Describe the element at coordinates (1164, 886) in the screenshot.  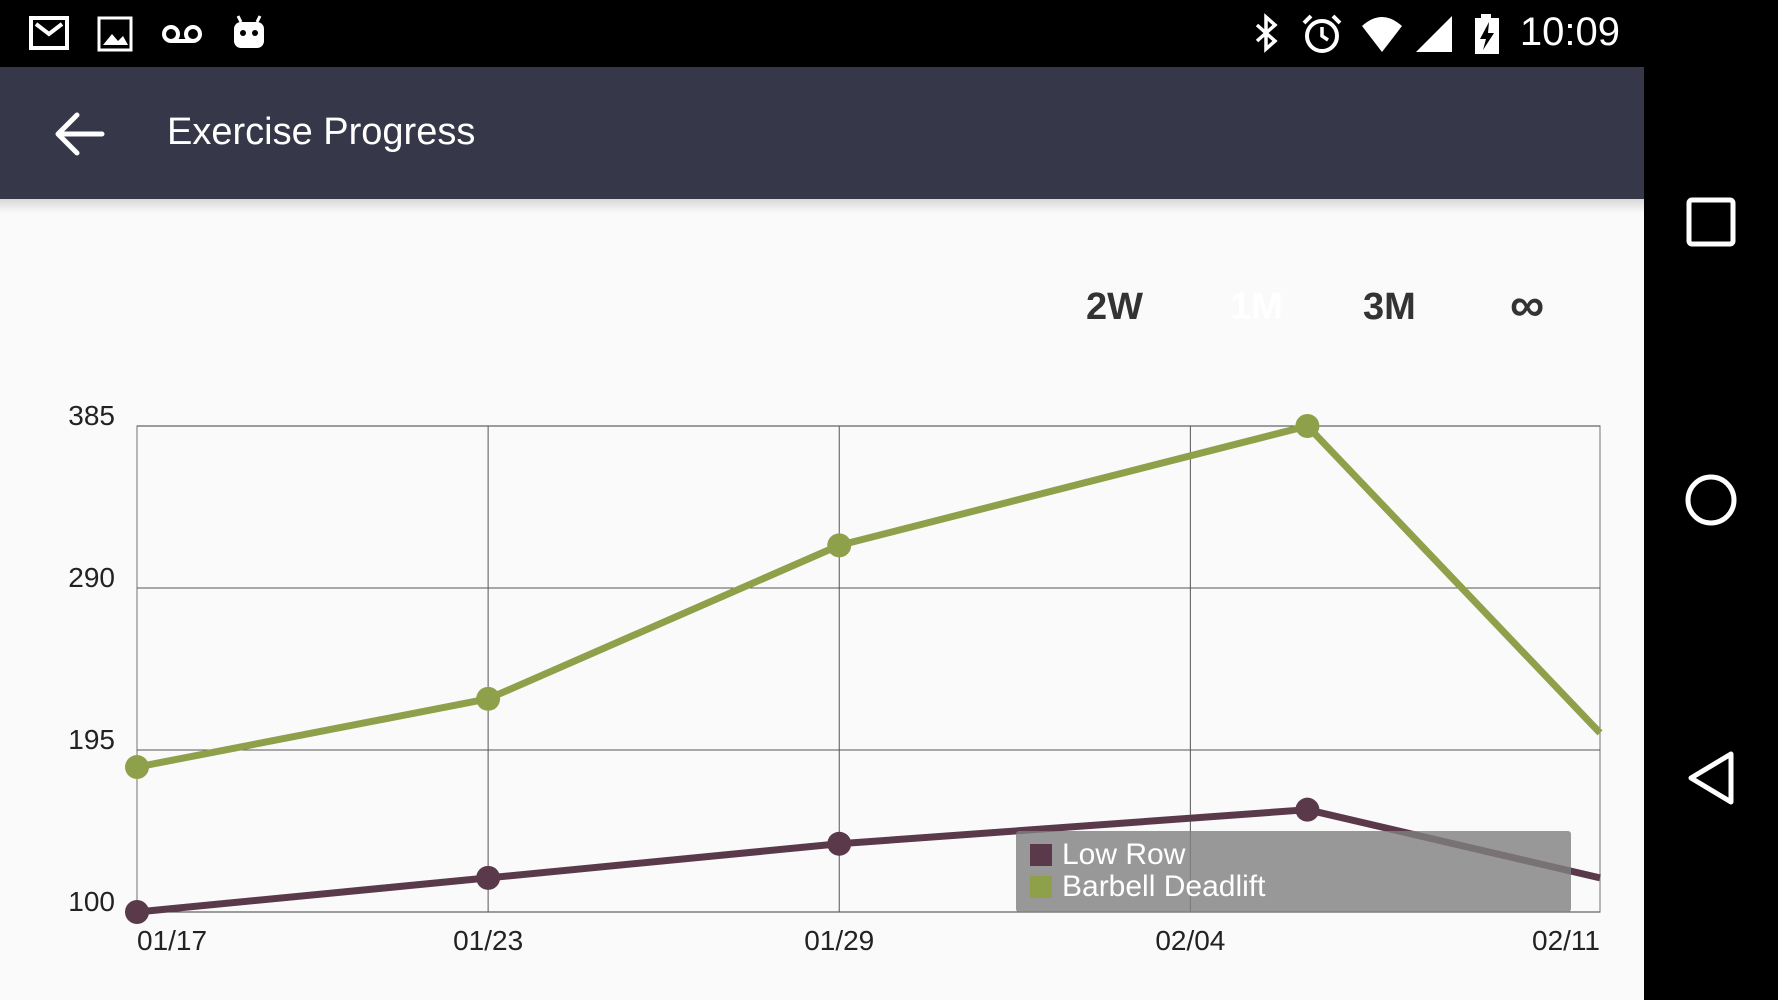
I see `legend-label: Barbell Deadlift` at that location.